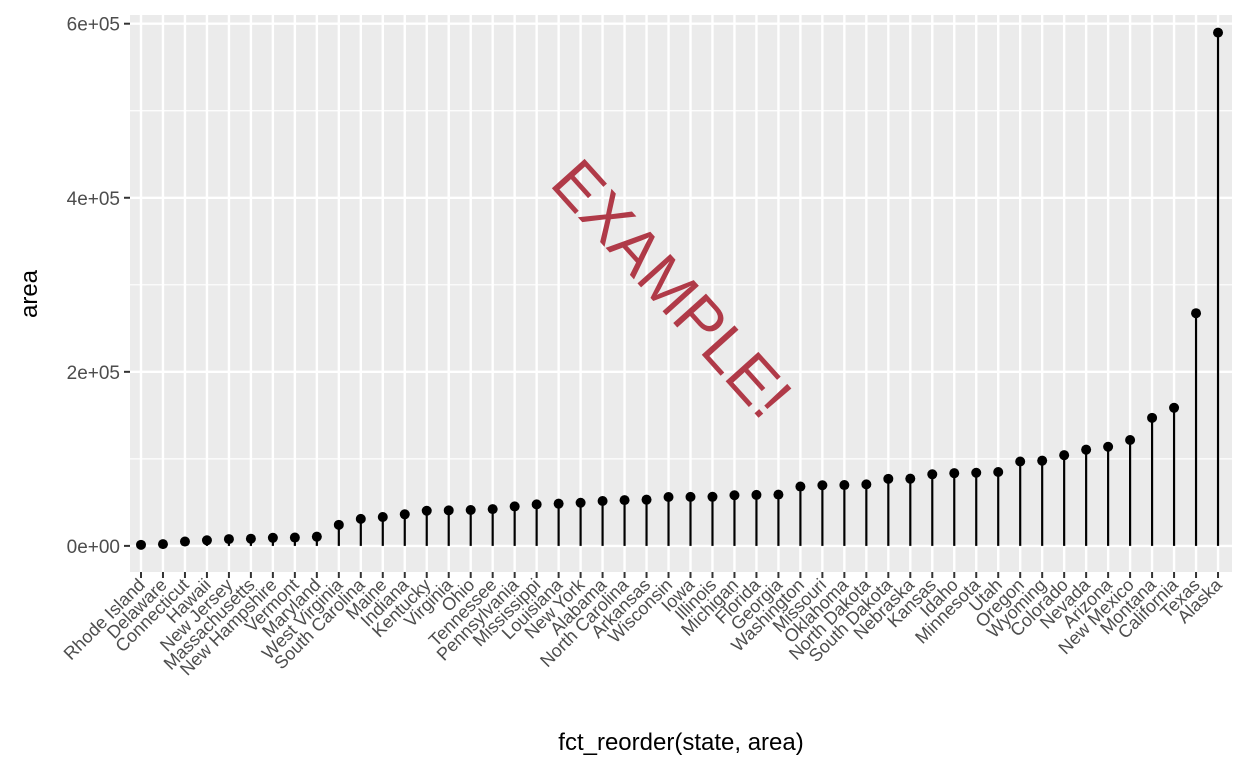  What do you see at coordinates (93, 25) in the screenshot?
I see `y-tick-label: 6e+05` at bounding box center [93, 25].